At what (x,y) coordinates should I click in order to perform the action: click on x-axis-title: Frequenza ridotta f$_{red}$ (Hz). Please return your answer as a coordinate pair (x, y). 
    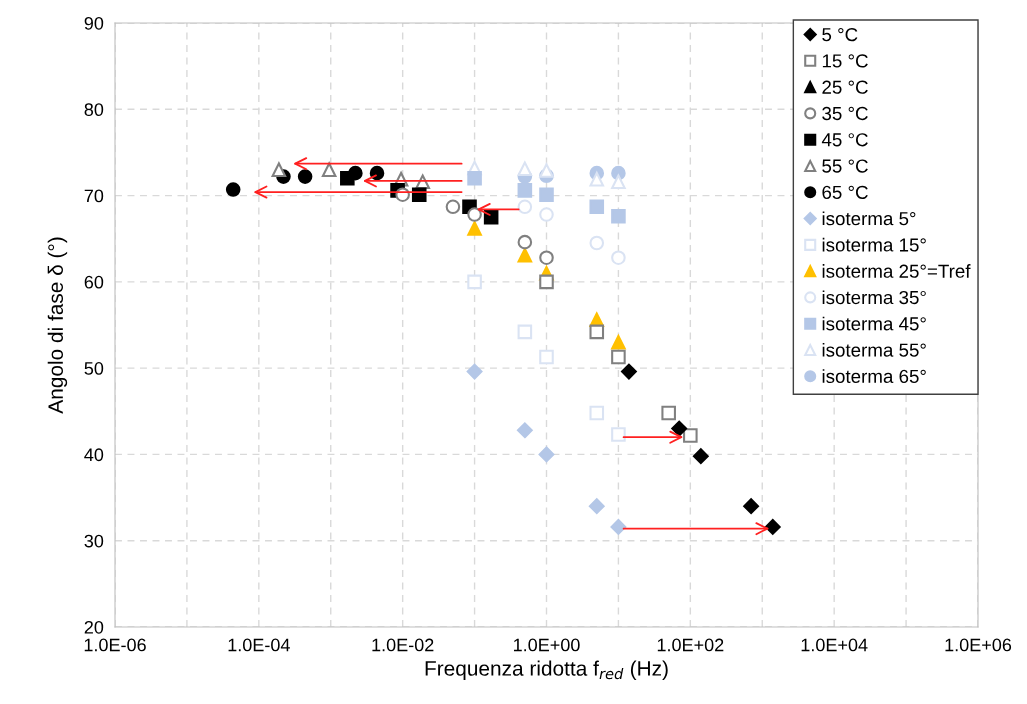
    Looking at the image, I should click on (546, 670).